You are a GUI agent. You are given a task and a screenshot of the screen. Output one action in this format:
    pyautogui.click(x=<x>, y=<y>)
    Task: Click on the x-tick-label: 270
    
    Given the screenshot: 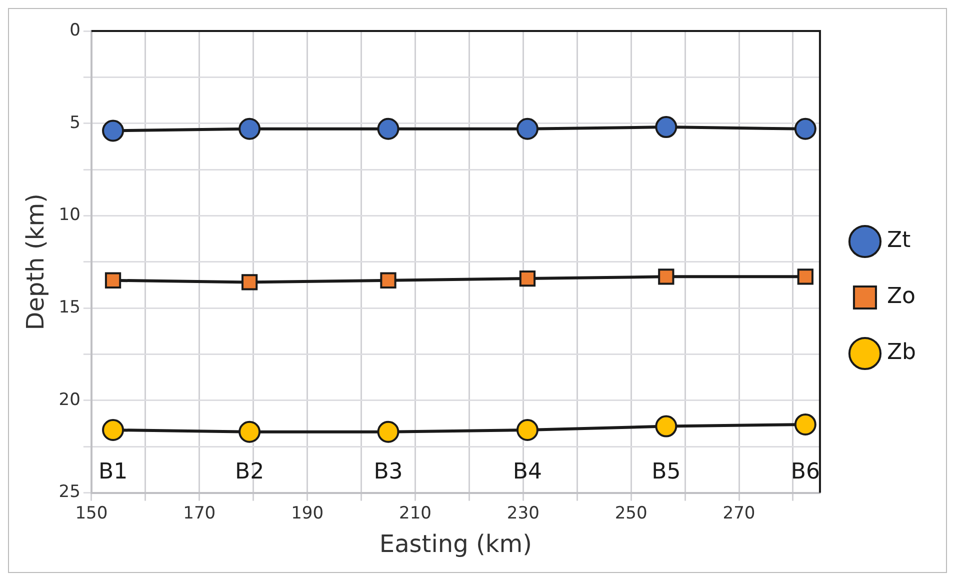 What is the action you would take?
    pyautogui.click(x=739, y=513)
    